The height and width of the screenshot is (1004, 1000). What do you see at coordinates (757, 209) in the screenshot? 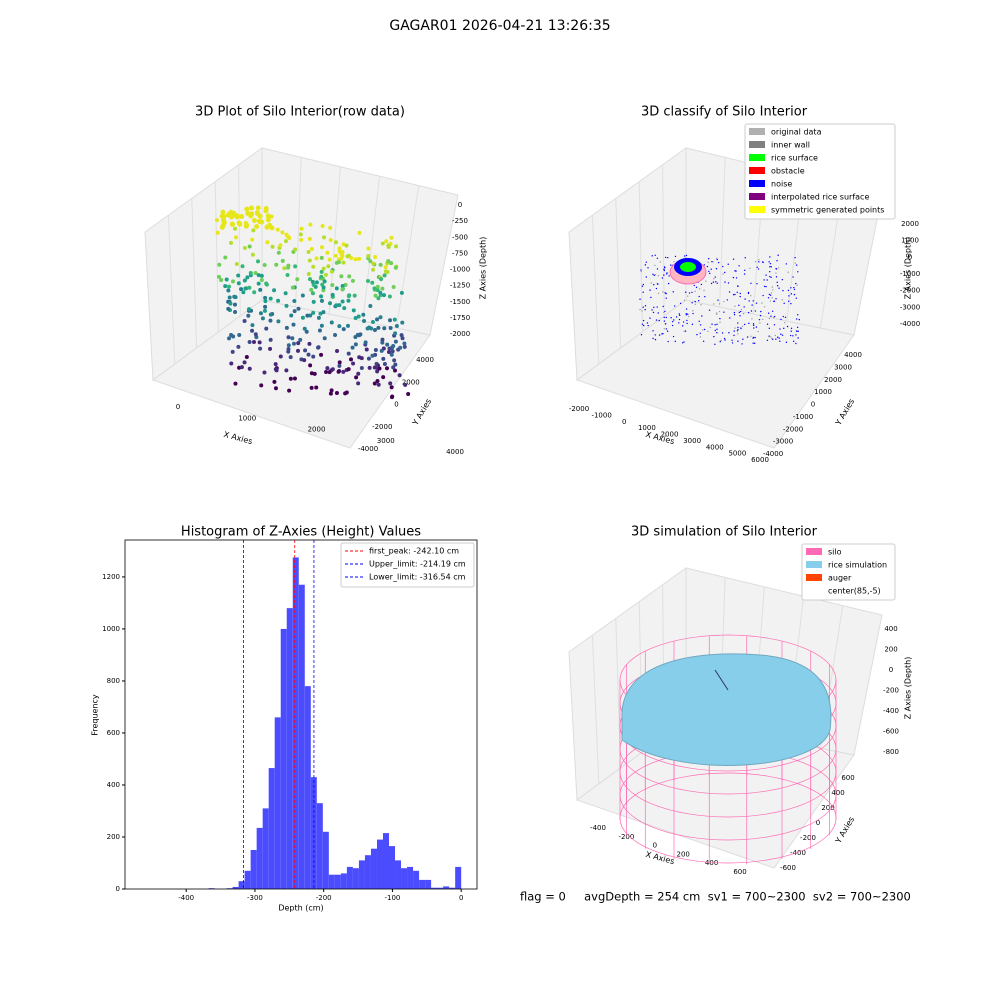
I see `legend-swatch` at bounding box center [757, 209].